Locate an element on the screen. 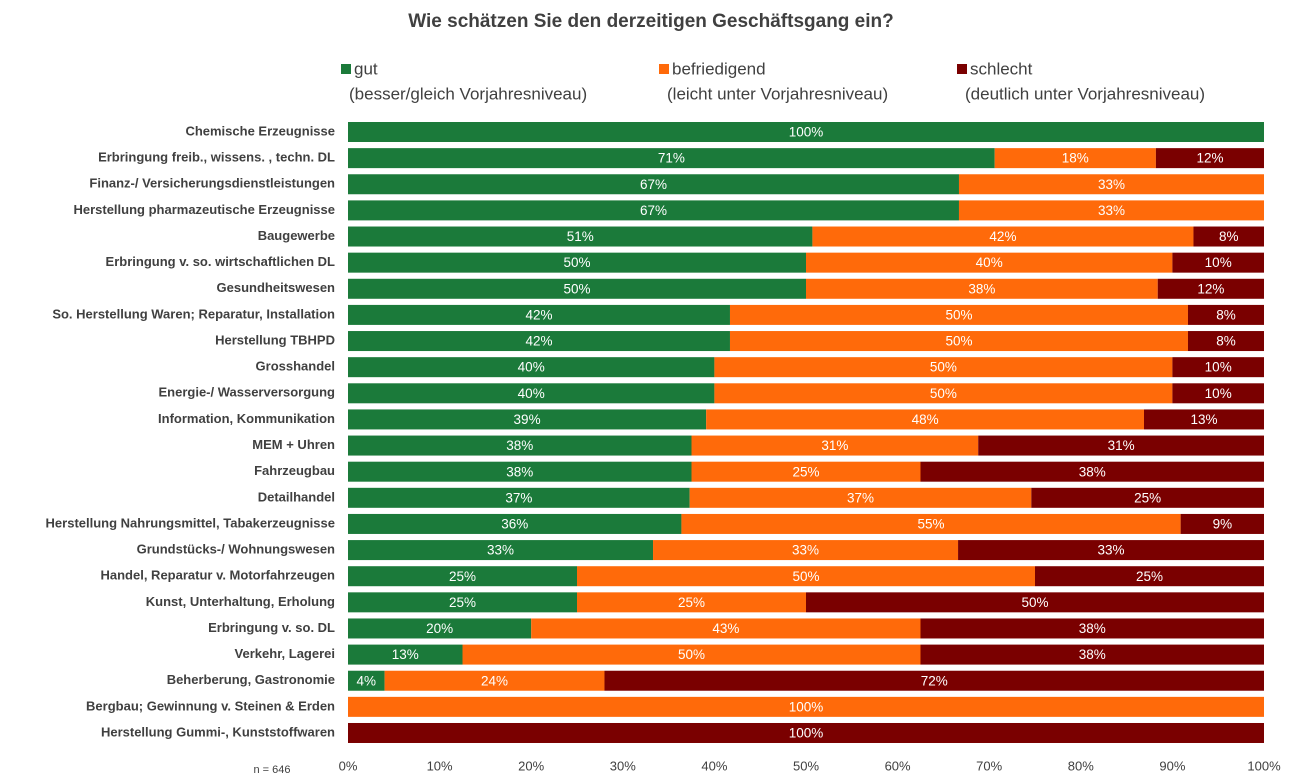  x-tick-label: 0% is located at coordinates (348, 765).